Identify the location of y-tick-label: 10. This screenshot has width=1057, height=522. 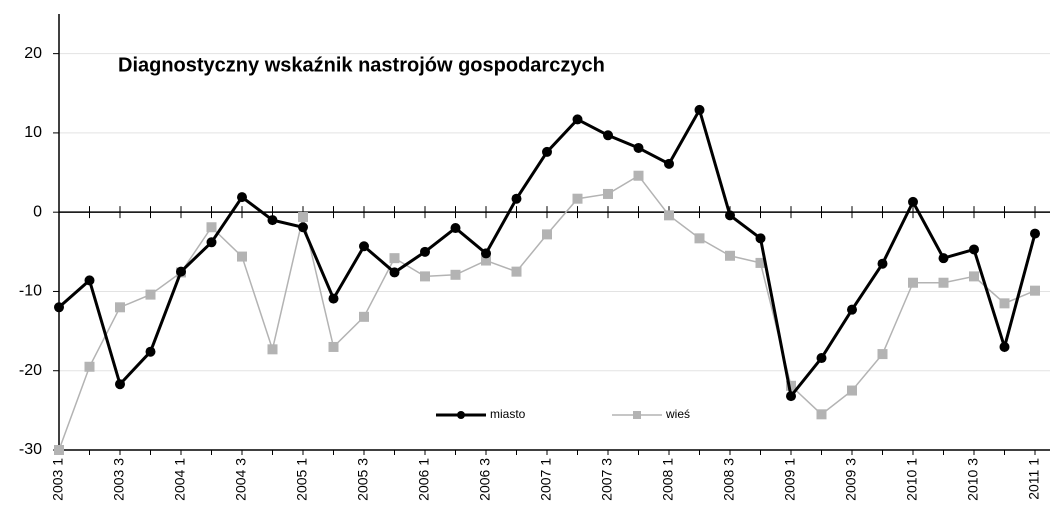
(33, 132).